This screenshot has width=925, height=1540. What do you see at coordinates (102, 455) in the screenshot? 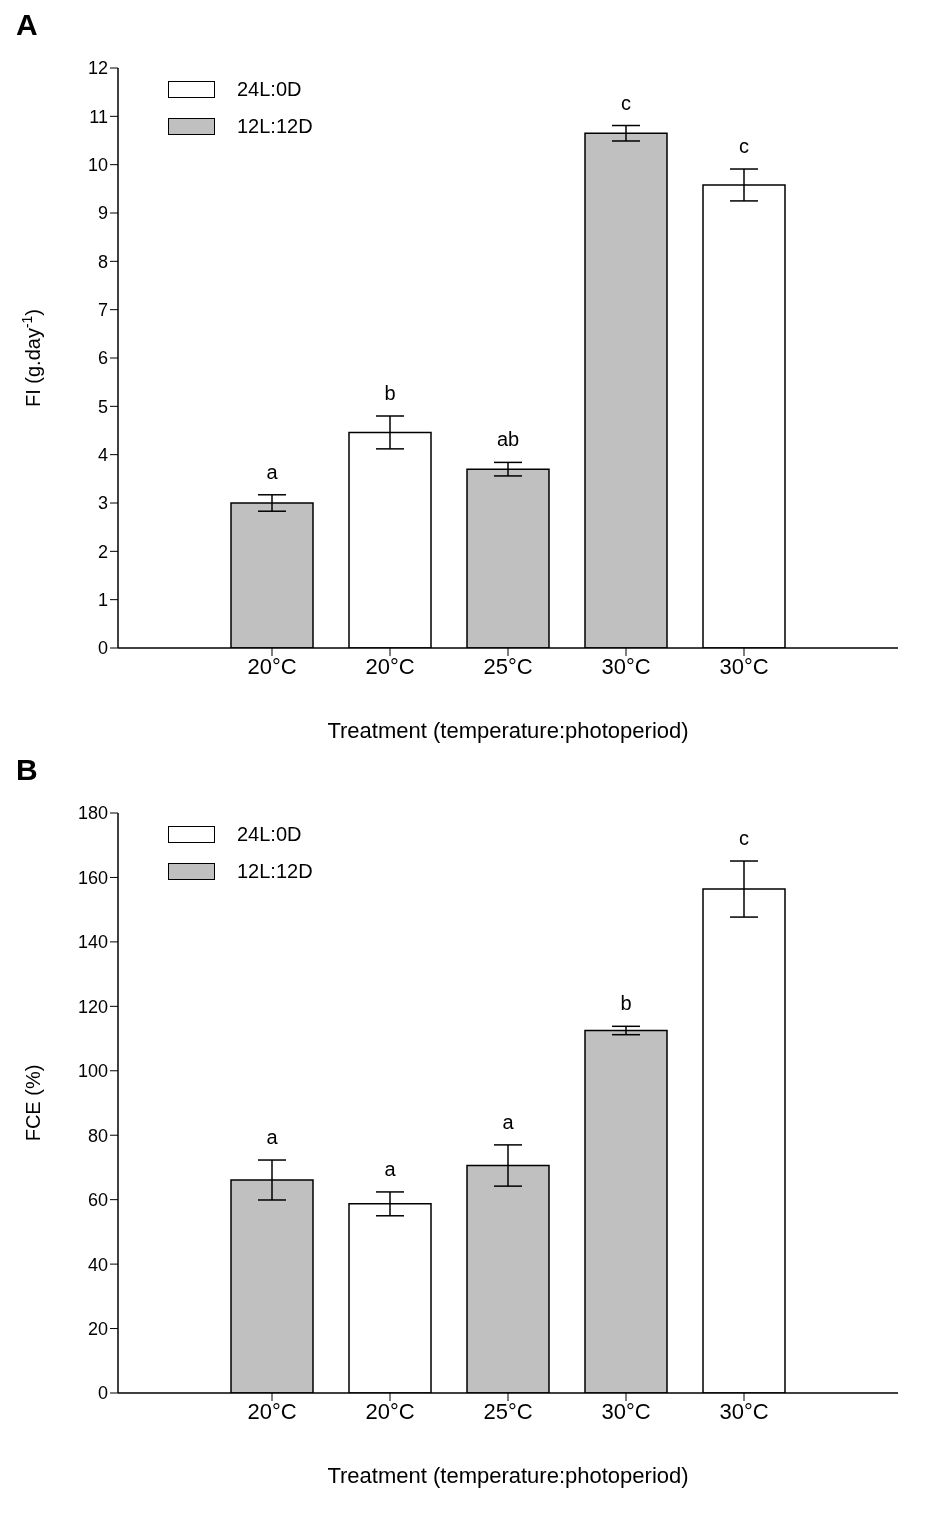
I see `y-tick-label: 4` at bounding box center [102, 455].